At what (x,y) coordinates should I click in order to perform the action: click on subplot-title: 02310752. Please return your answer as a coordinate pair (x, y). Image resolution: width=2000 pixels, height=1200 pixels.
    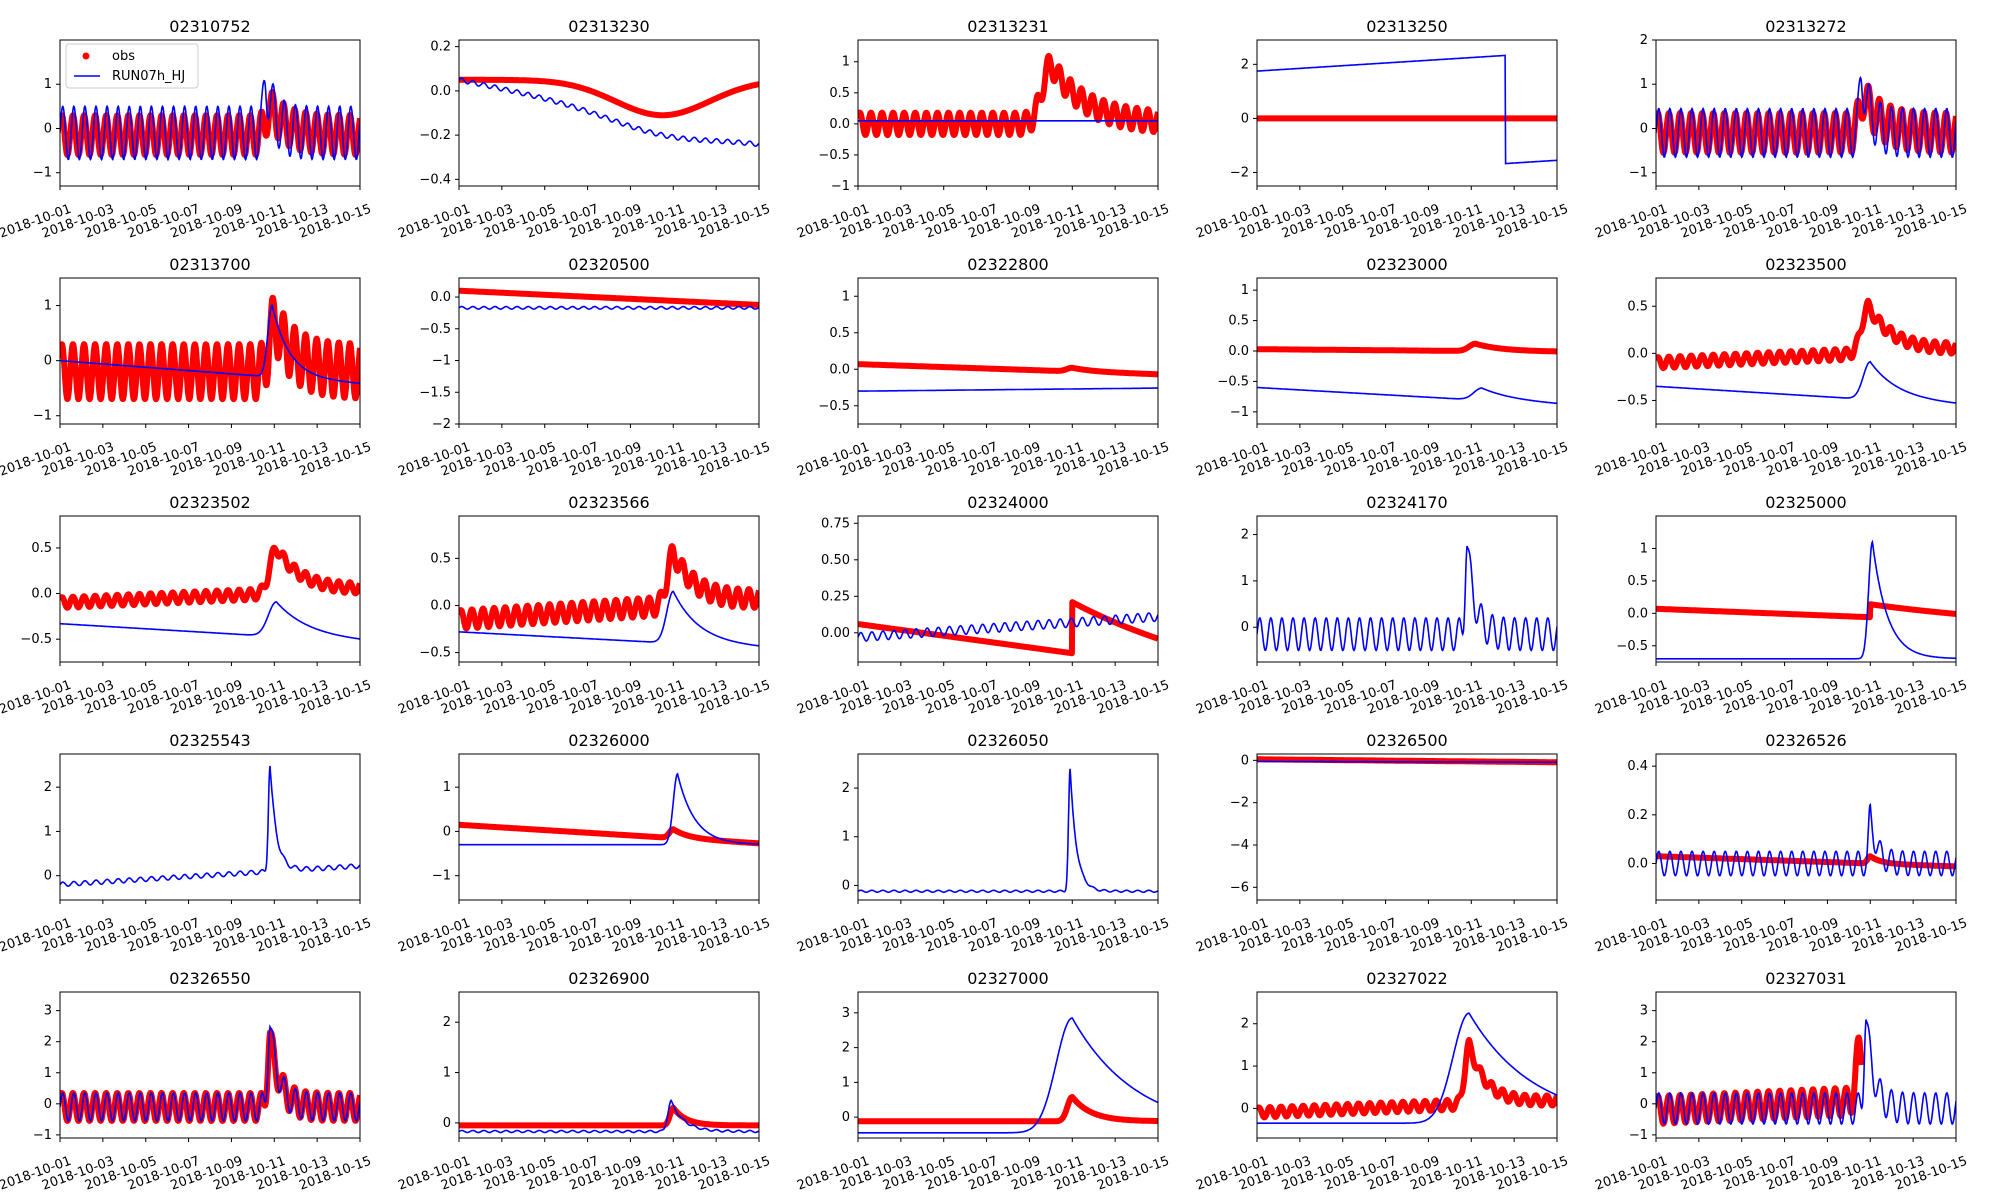
    Looking at the image, I should click on (209, 26).